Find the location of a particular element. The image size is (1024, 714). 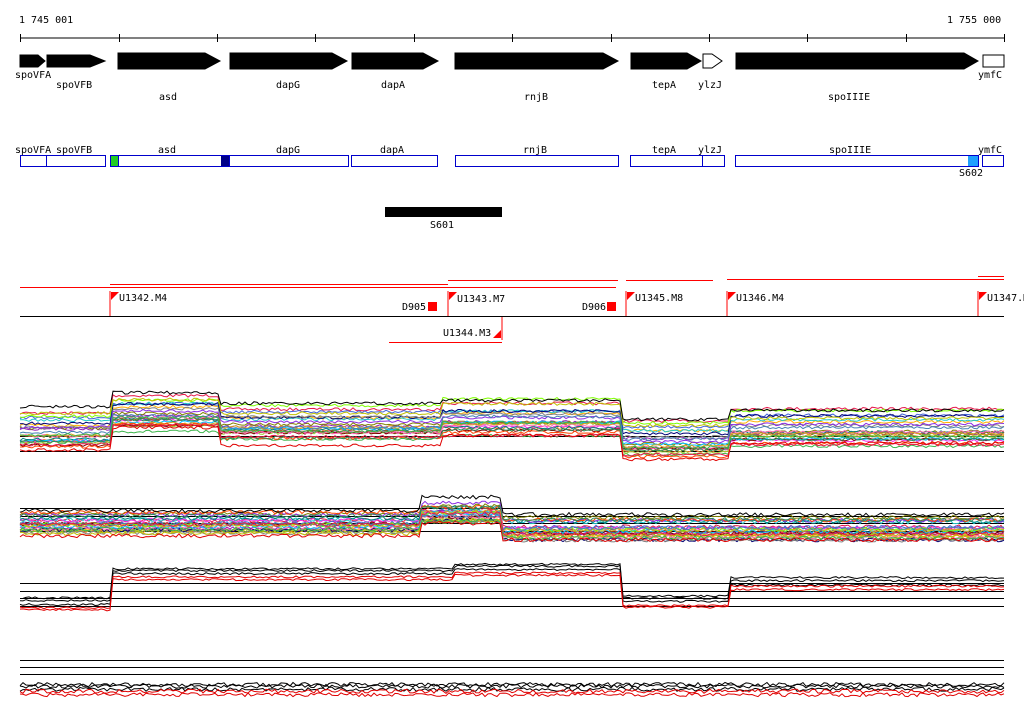

tu-label-U1342: U1342.M4 is located at coordinates (143, 298).